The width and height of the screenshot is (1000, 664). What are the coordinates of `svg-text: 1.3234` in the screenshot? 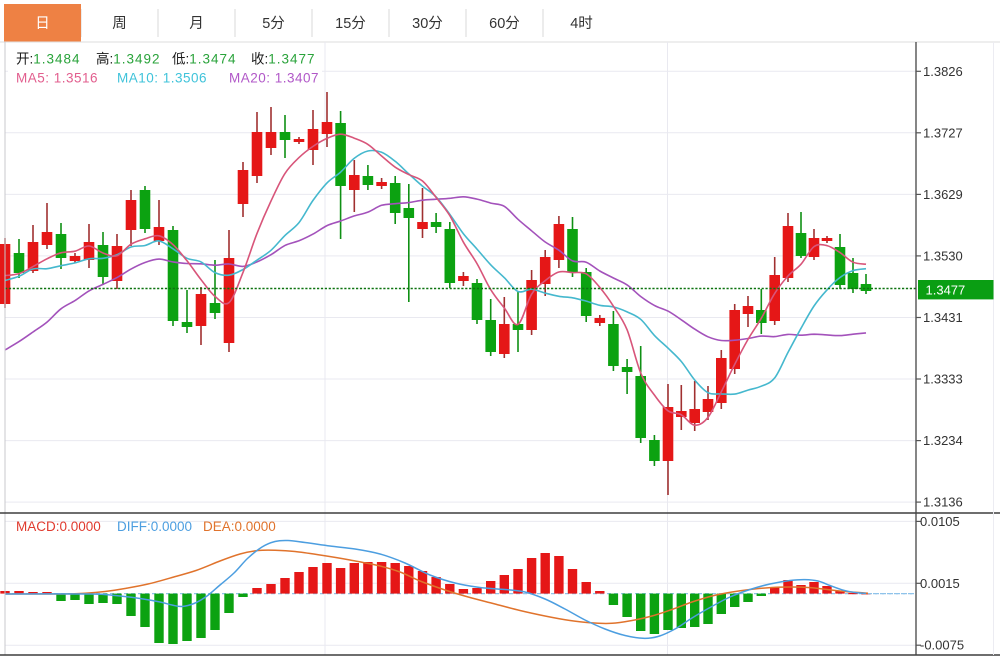 It's located at (943, 440).